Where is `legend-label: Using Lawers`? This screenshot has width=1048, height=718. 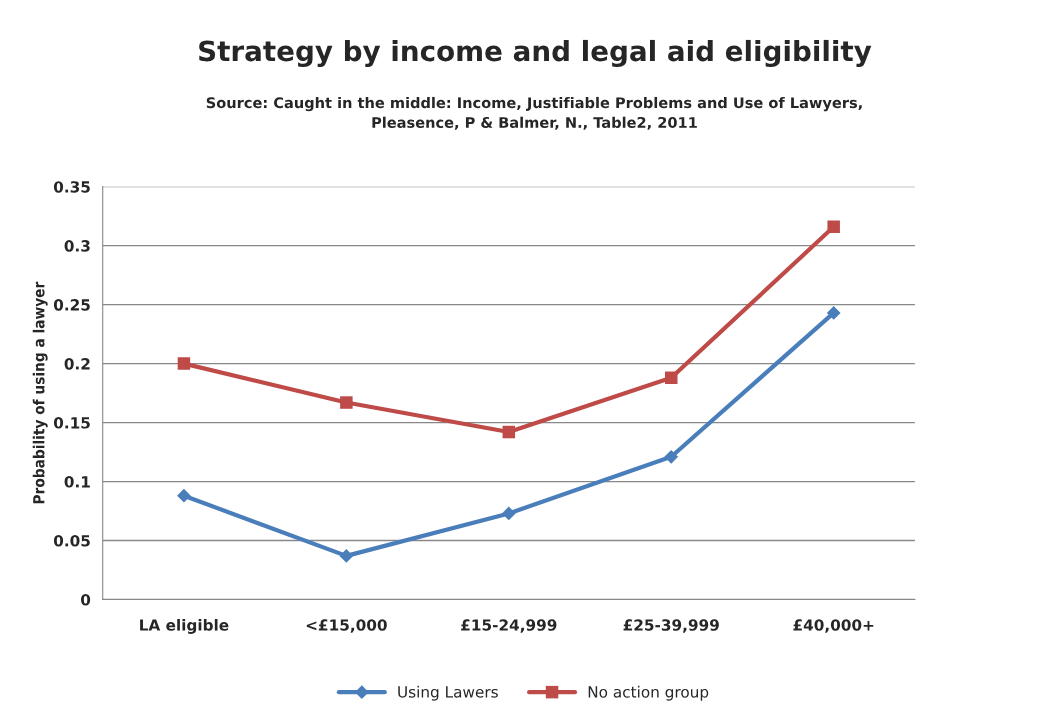
legend-label: Using Lawers is located at coordinates (448, 693).